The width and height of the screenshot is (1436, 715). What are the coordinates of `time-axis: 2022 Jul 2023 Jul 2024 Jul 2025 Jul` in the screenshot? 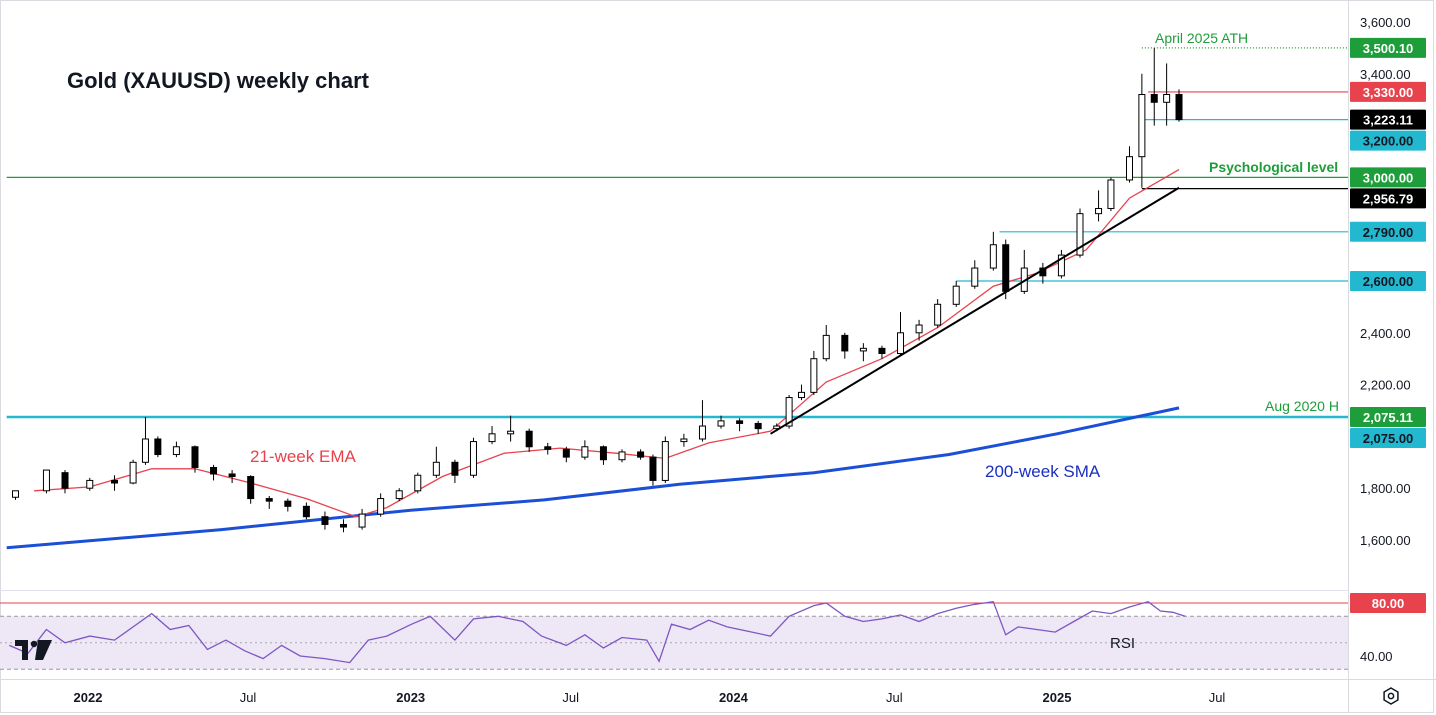 It's located at (650, 697).